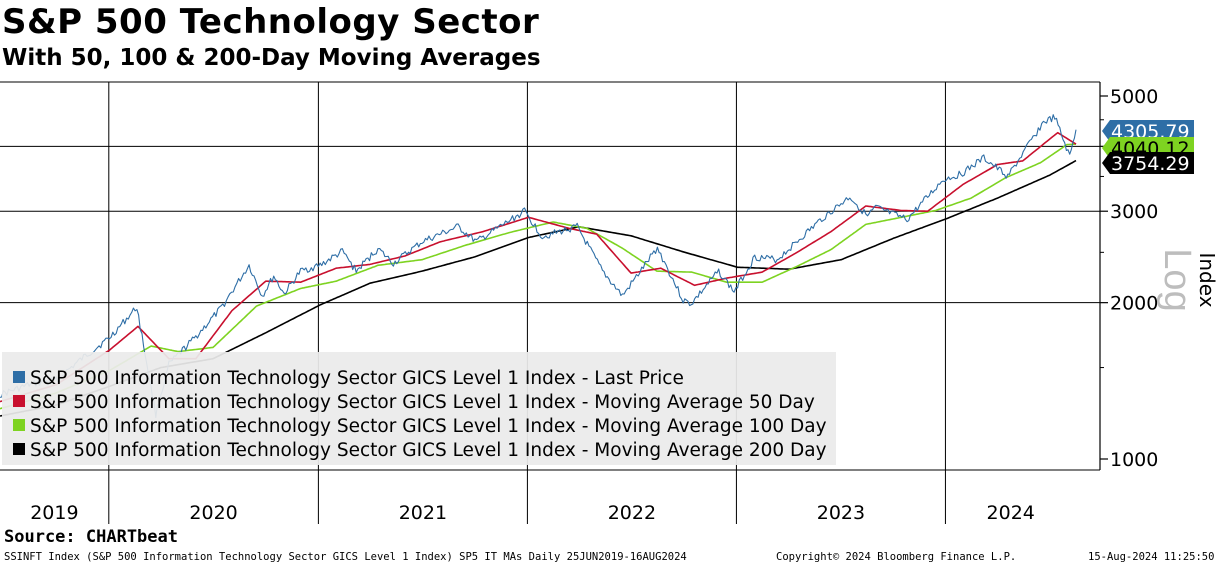 The image size is (1224, 566). I want to click on legend-background, so click(419, 408).